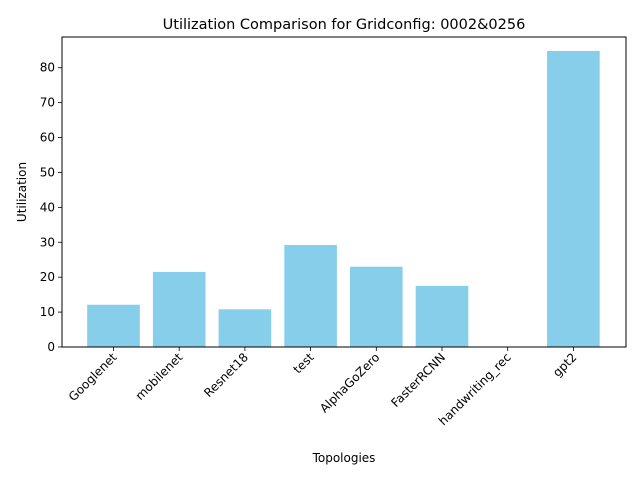  What do you see at coordinates (442, 316) in the screenshot?
I see `bar-FasterRCNN` at bounding box center [442, 316].